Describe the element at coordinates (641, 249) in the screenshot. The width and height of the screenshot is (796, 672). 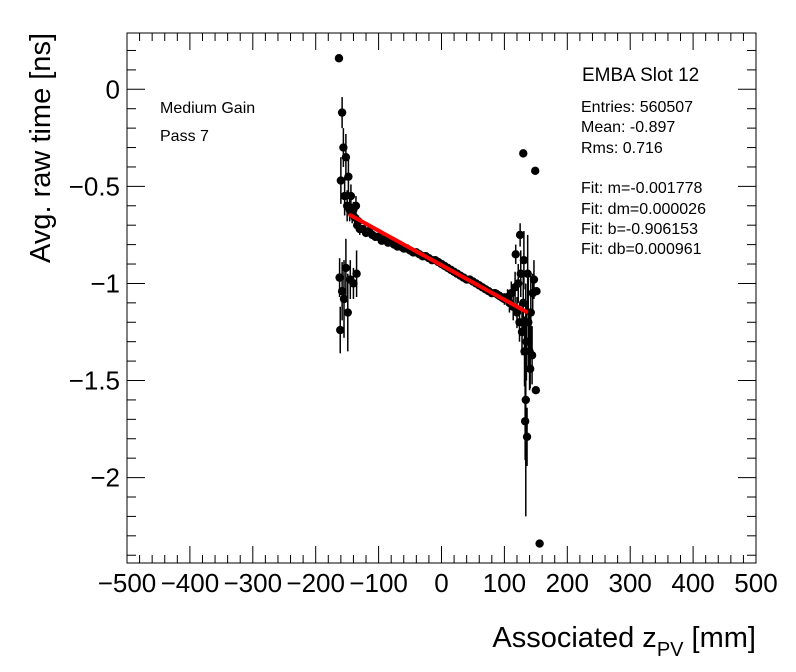
I see `fit-db: Fit: db=0.000961` at that location.